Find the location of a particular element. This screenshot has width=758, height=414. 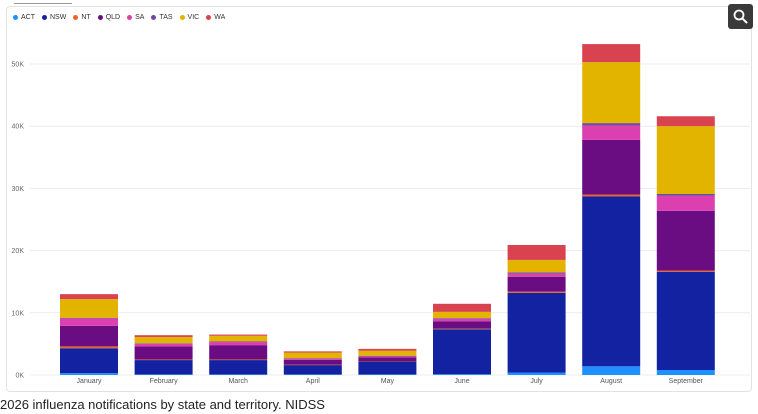

chart-legend: ACT NSW NT QLD SA TAS VIC WA is located at coordinates (119, 17).